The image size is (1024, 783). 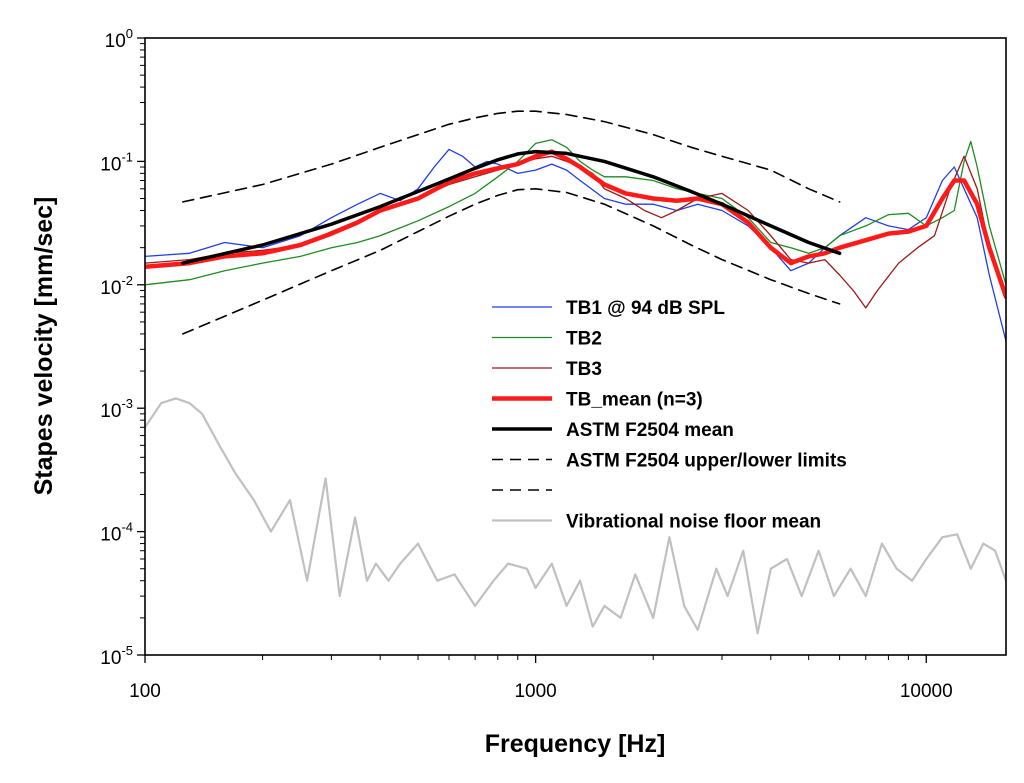 I want to click on x-tick-label: 10000, so click(x=926, y=691).